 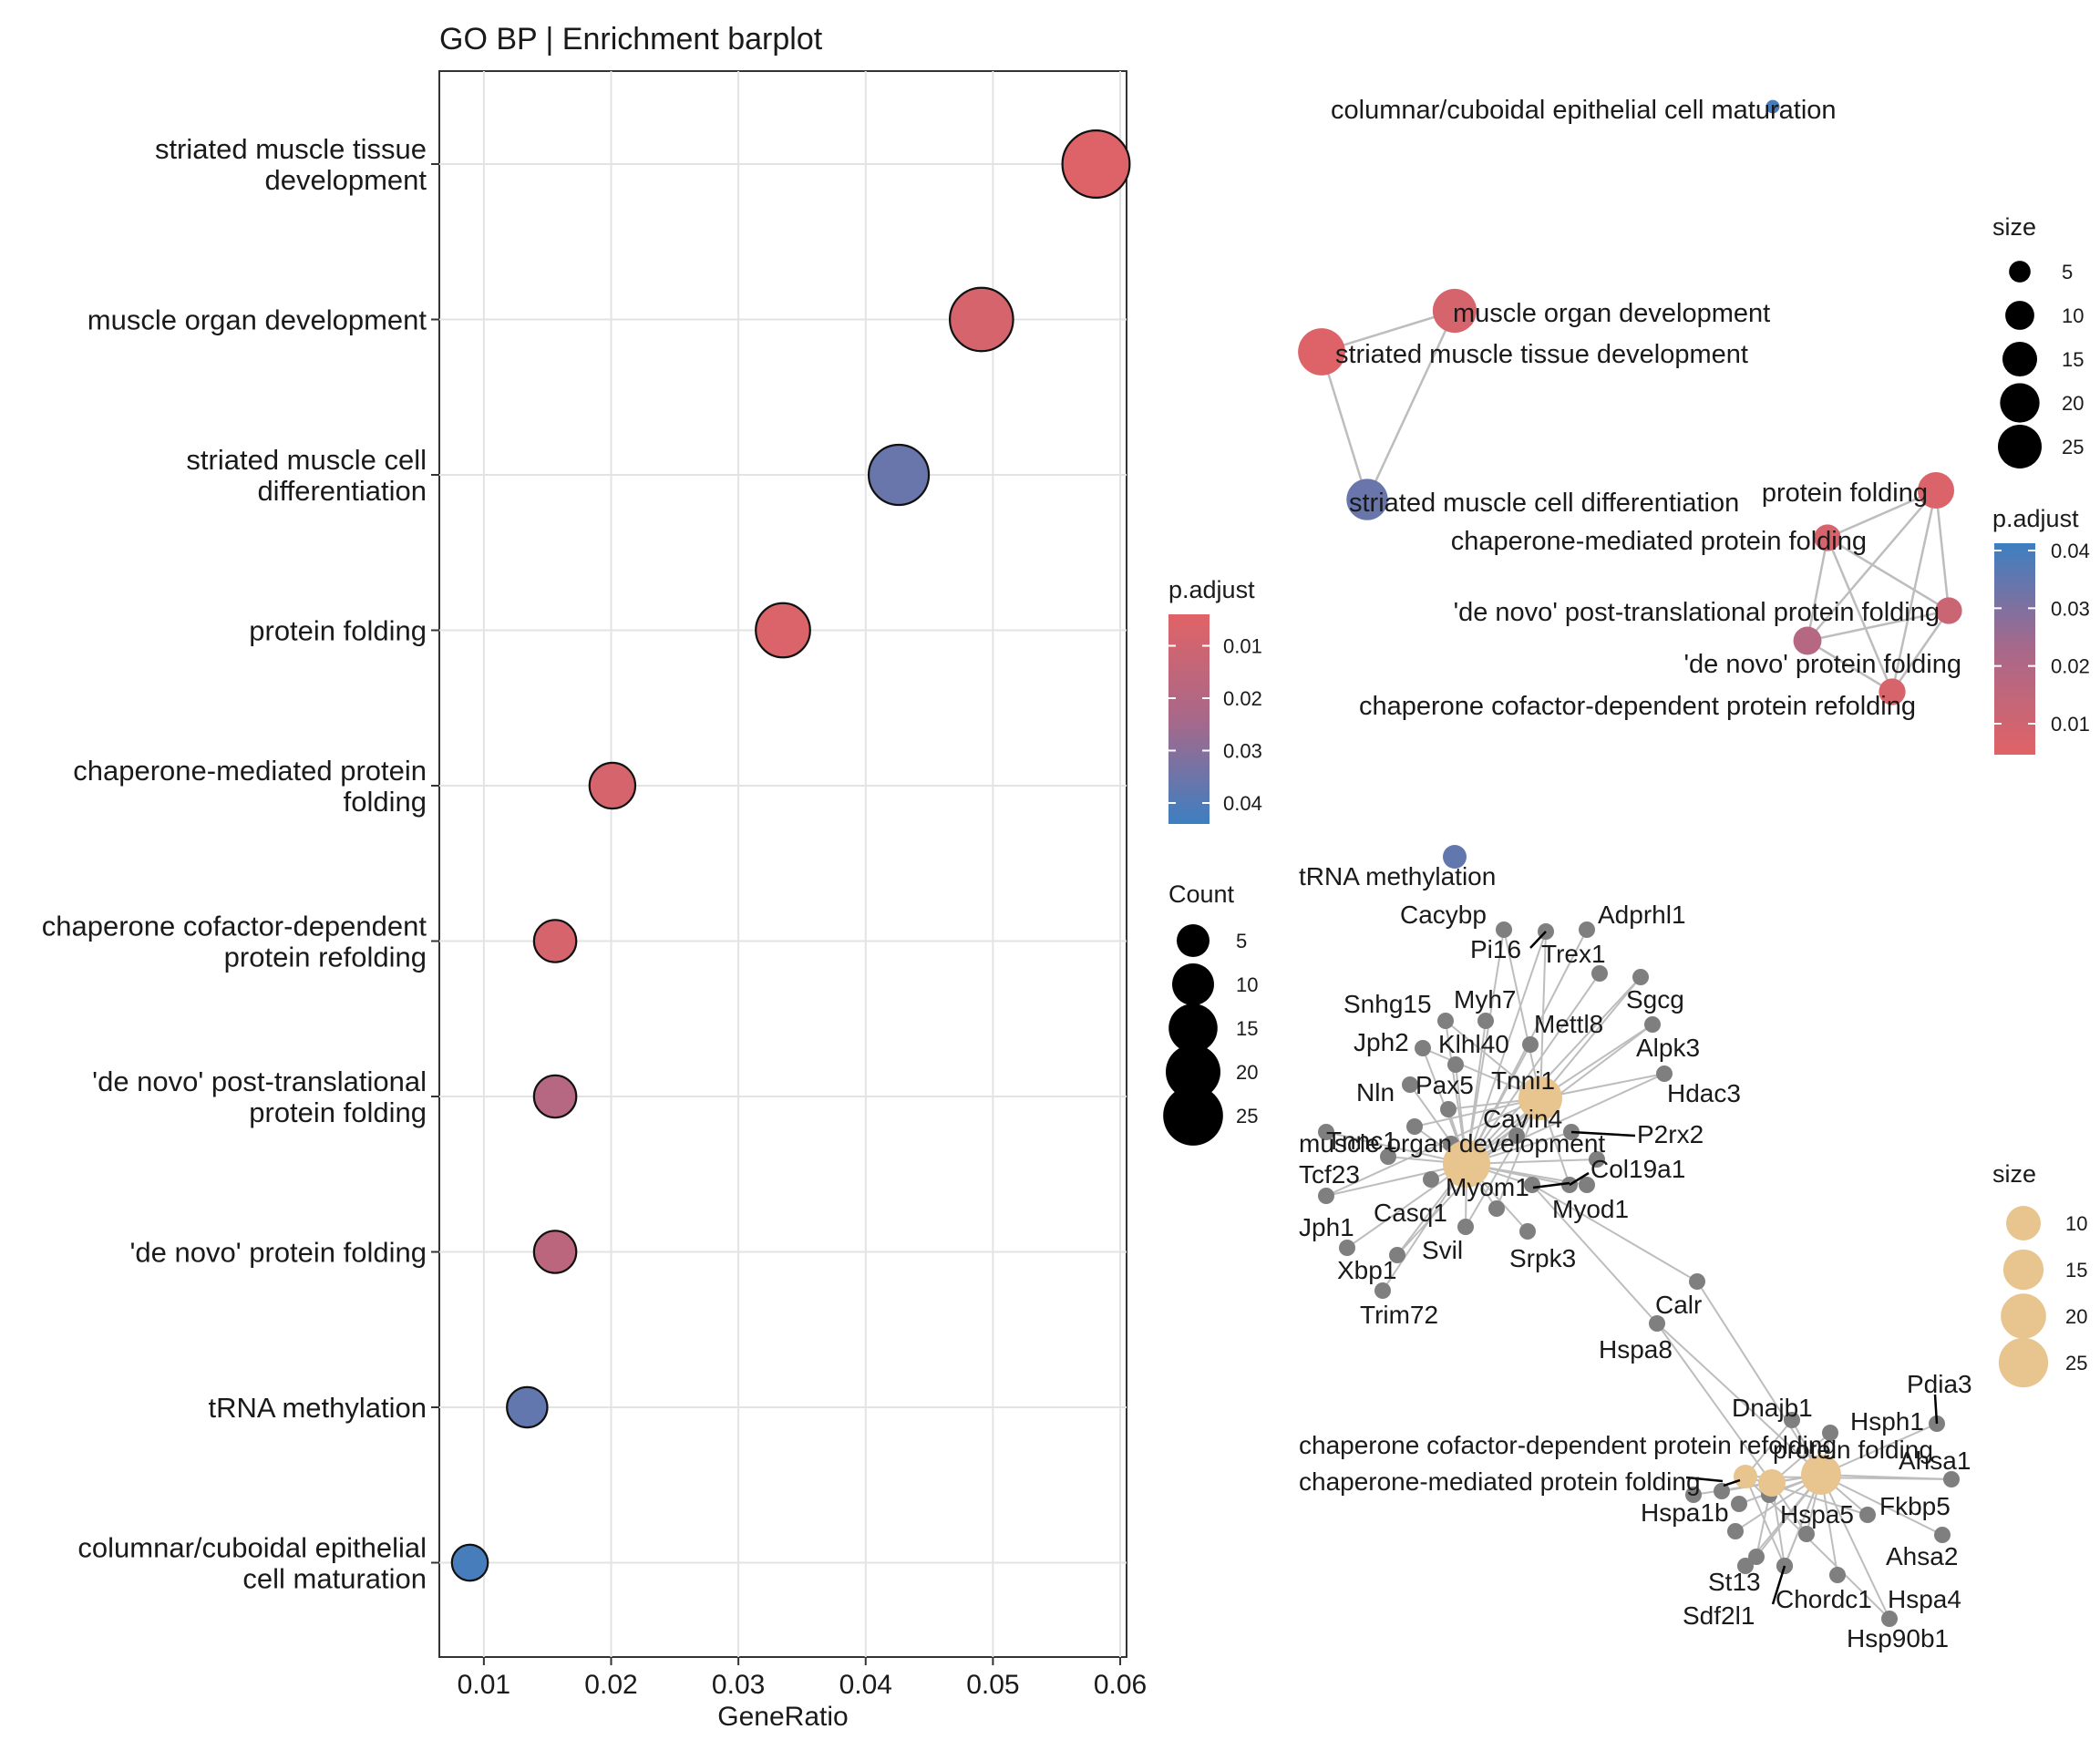 What do you see at coordinates (738, 1685) in the screenshot?
I see `x-tick-label: 0.03` at bounding box center [738, 1685].